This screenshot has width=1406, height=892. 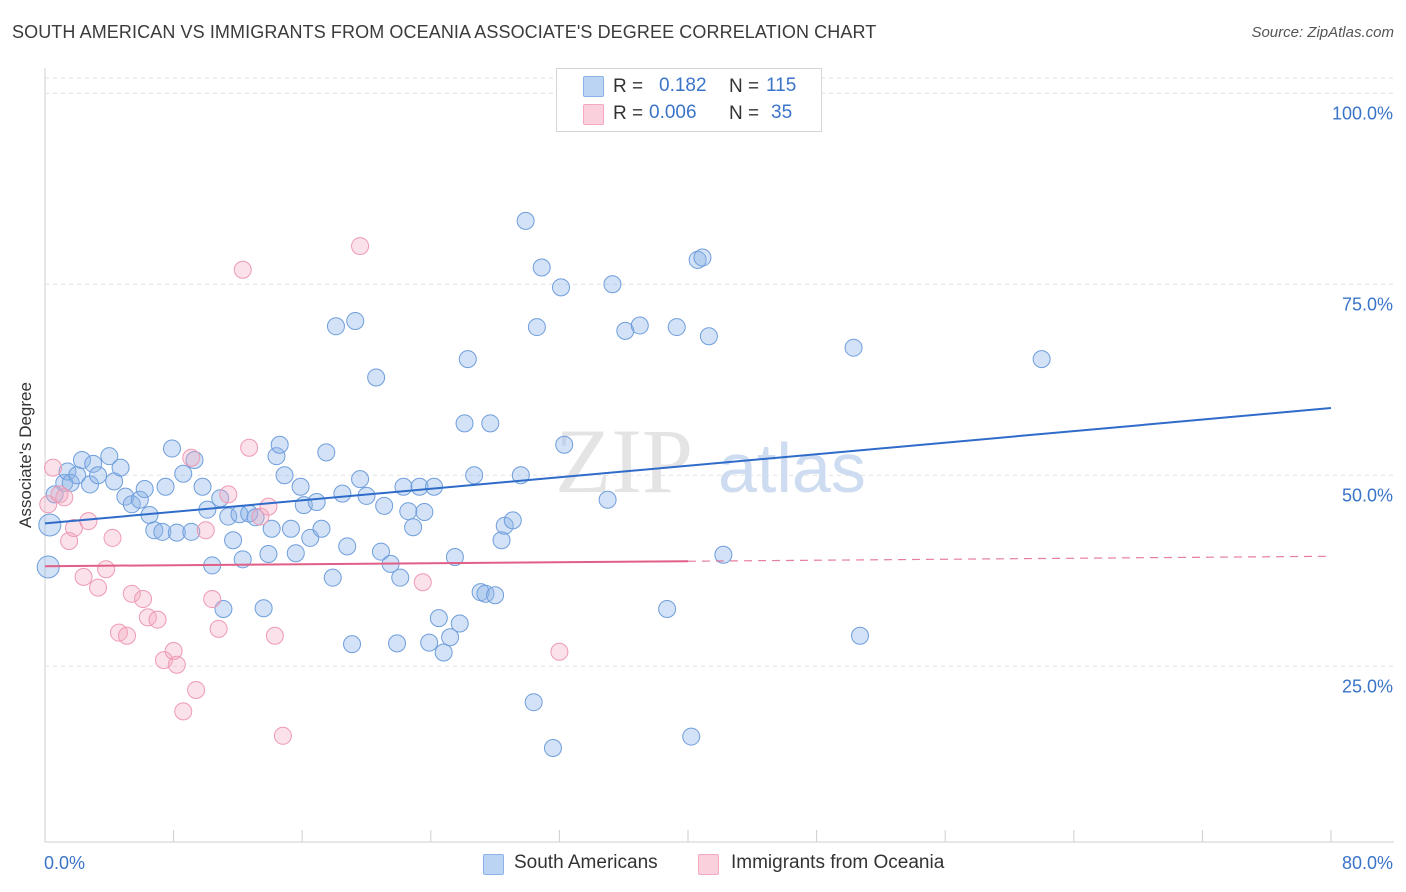 I want to click on legend-n-value: 115, so click(x=781, y=85).